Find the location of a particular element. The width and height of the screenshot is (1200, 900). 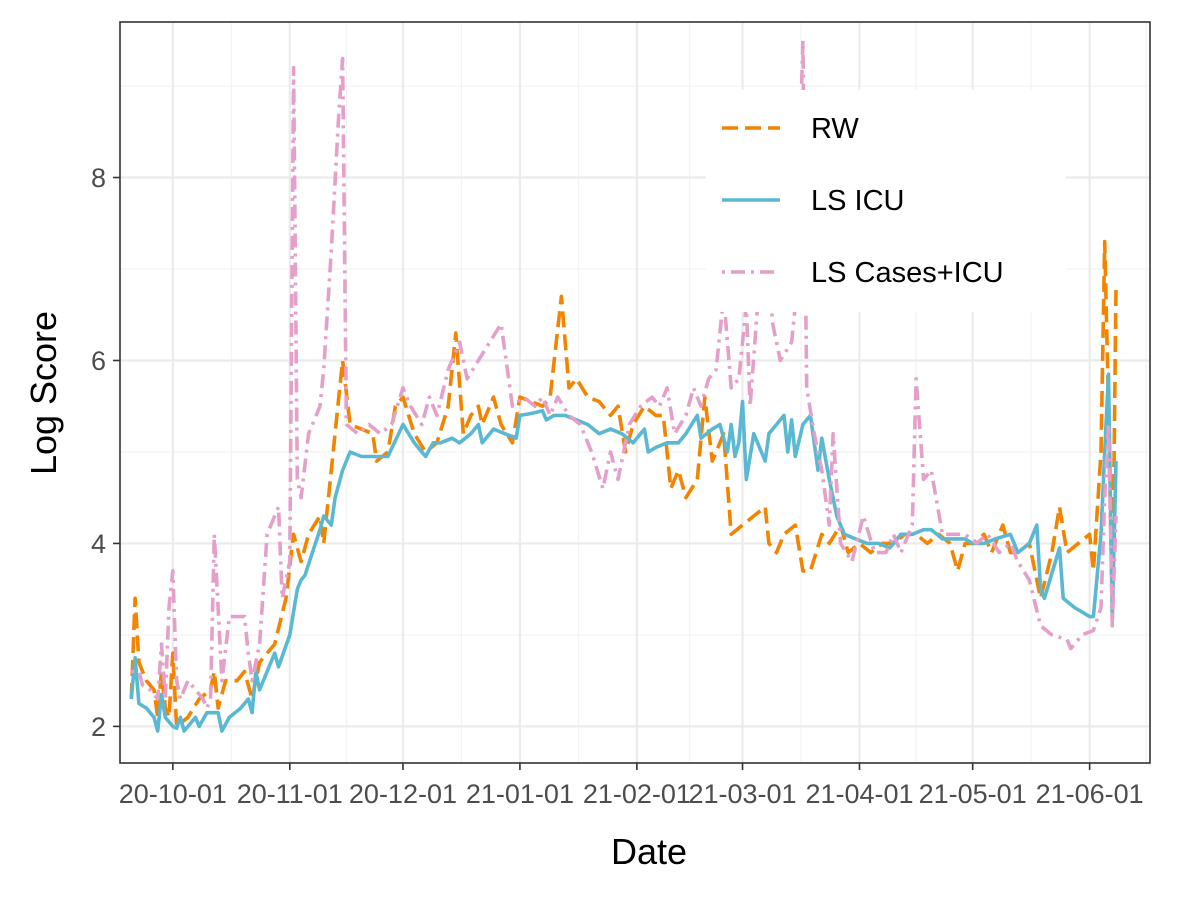

x-tick-label: 20-10-01 is located at coordinates (173, 794).